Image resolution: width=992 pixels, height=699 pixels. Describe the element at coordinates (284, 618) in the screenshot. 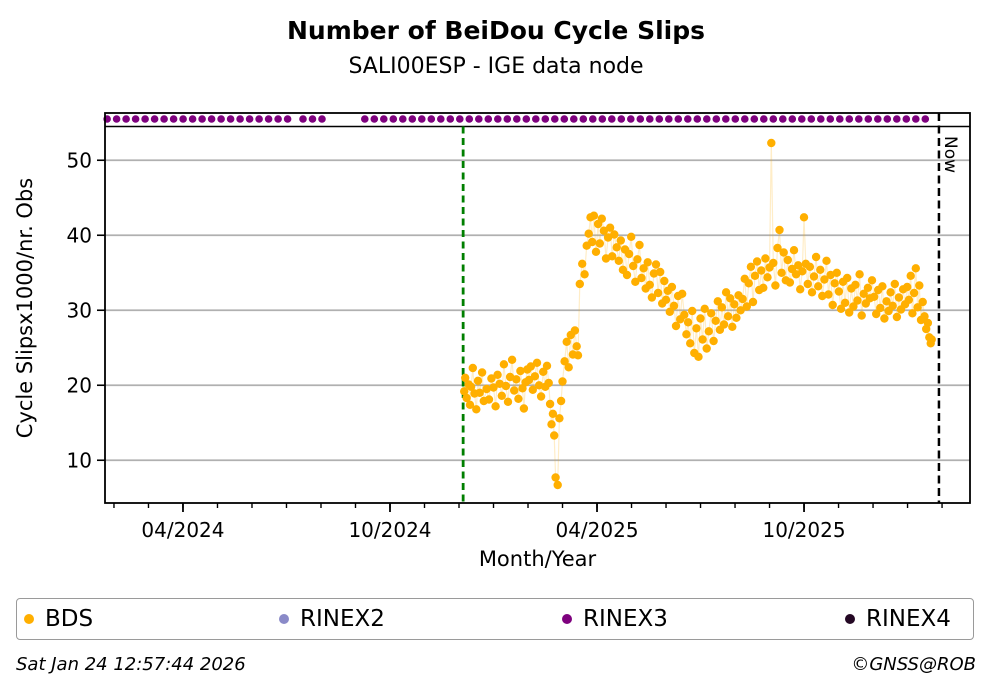

I see `rinex2-marker-icon` at that location.